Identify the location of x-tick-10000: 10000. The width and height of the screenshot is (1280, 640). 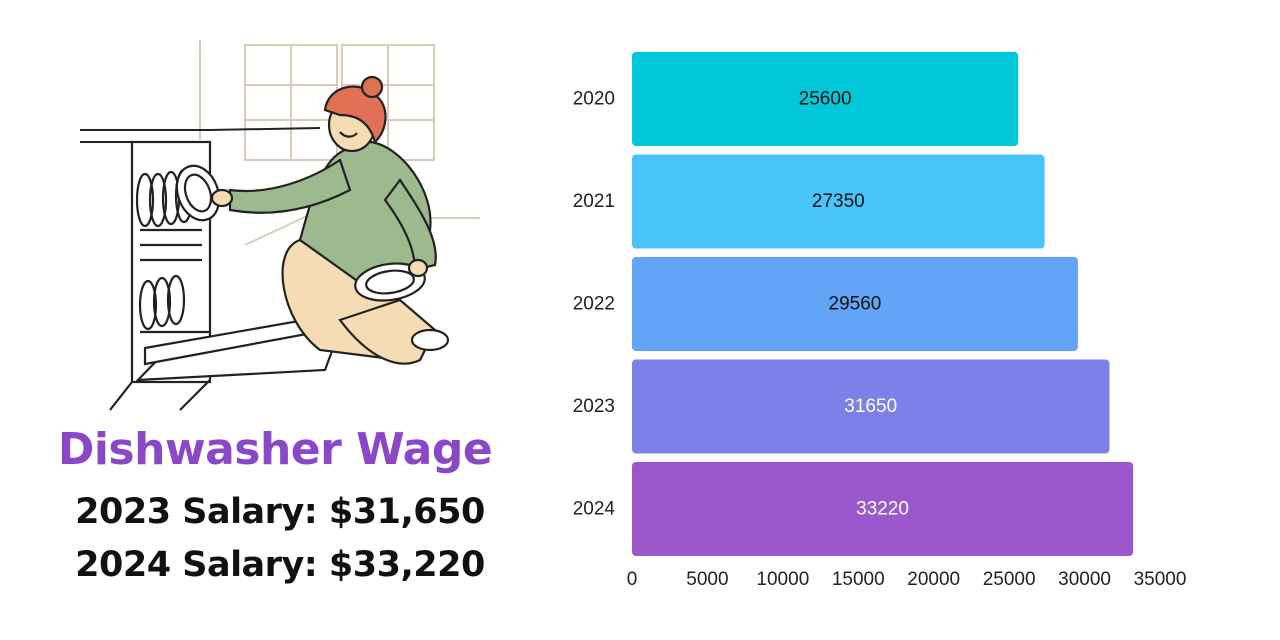
(782, 579).